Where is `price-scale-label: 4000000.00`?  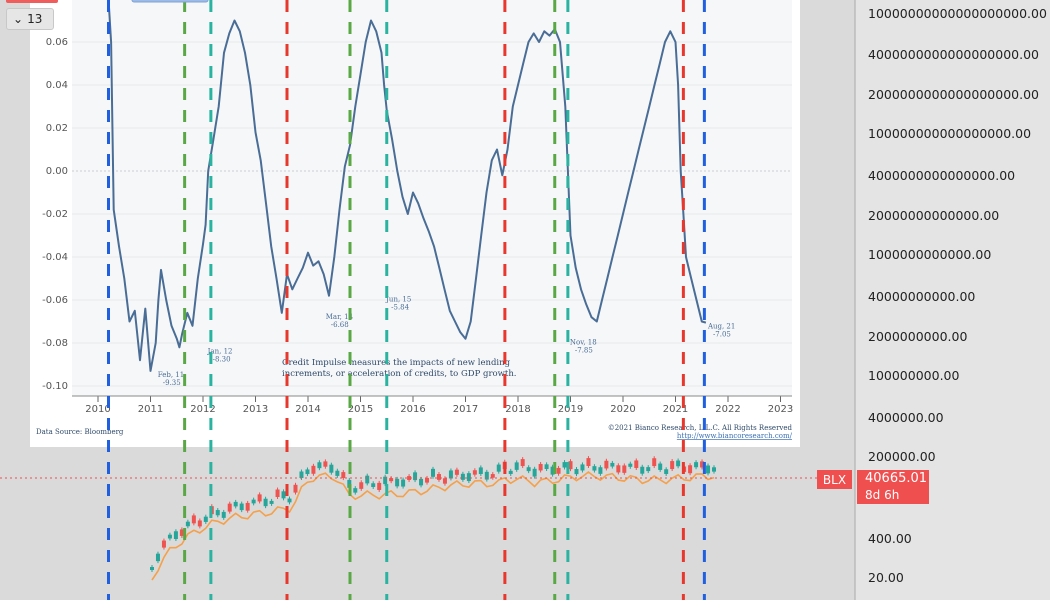 price-scale-label: 4000000.00 is located at coordinates (906, 417).